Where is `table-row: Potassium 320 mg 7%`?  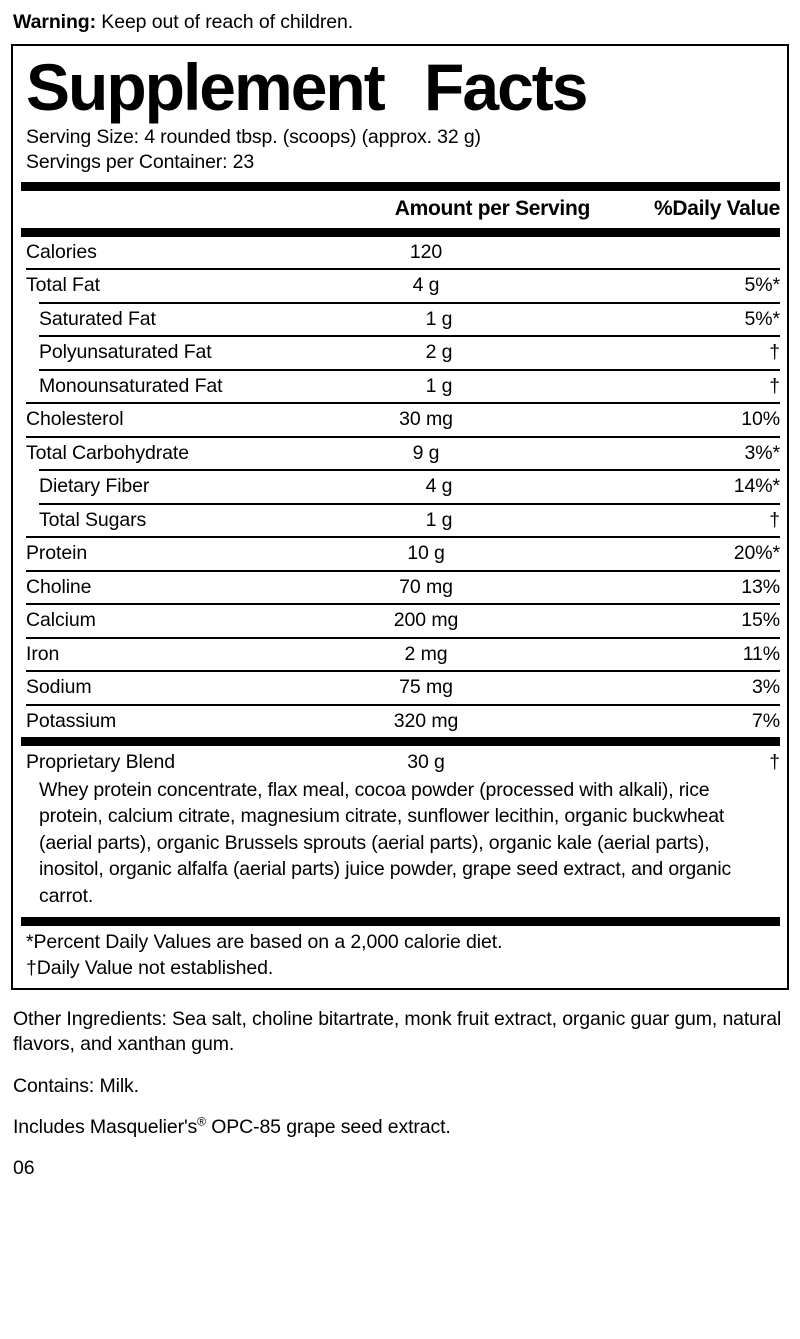
table-row: Potassium 320 mg 7% is located at coordinates (403, 722).